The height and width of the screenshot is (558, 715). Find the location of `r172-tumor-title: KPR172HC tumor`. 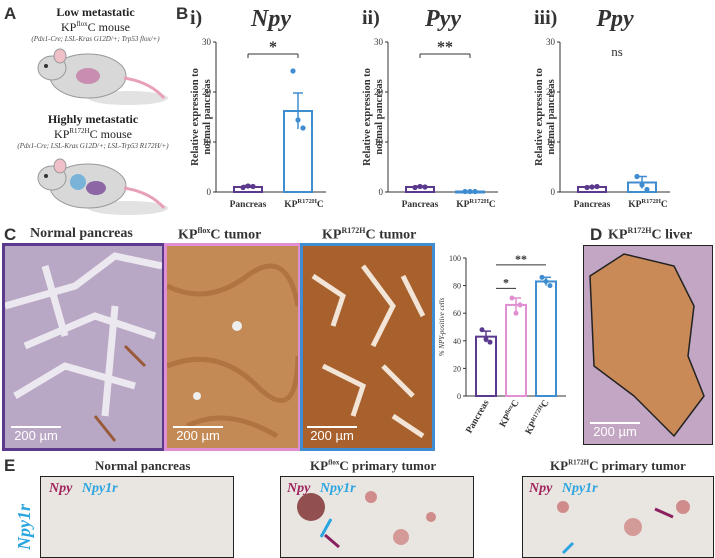

r172-tumor-title: KPR172HC tumor is located at coordinates (369, 234).